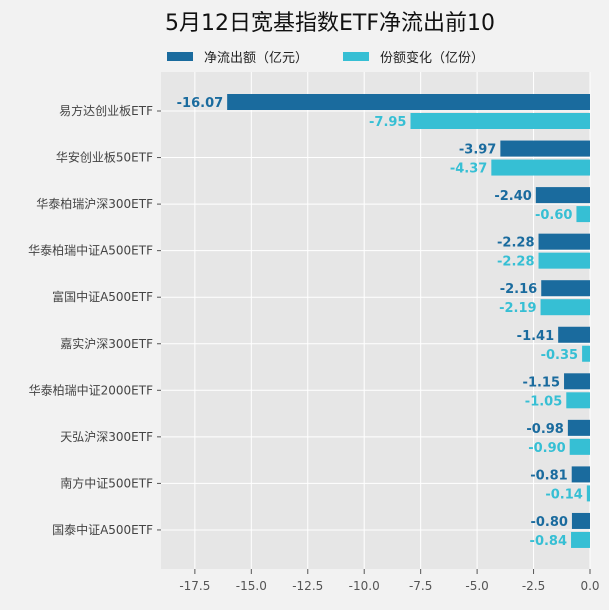  What do you see at coordinates (420, 586) in the screenshot?
I see `x-tick-label: -7.5` at bounding box center [420, 586].